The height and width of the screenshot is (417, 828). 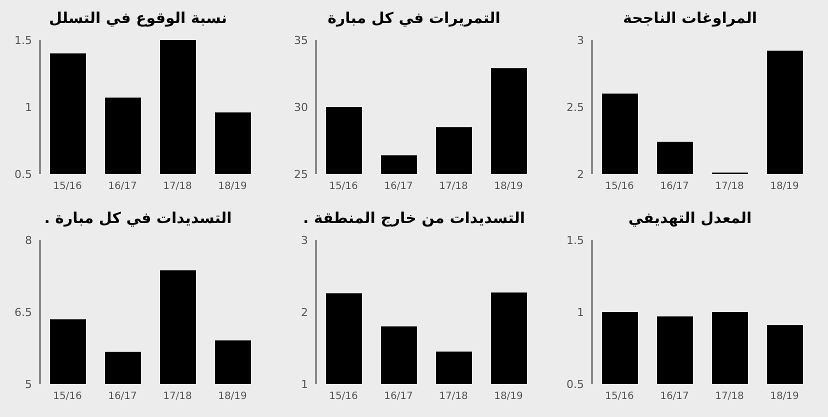 I want to click on y-tick-label: 2.5, so click(x=575, y=107).